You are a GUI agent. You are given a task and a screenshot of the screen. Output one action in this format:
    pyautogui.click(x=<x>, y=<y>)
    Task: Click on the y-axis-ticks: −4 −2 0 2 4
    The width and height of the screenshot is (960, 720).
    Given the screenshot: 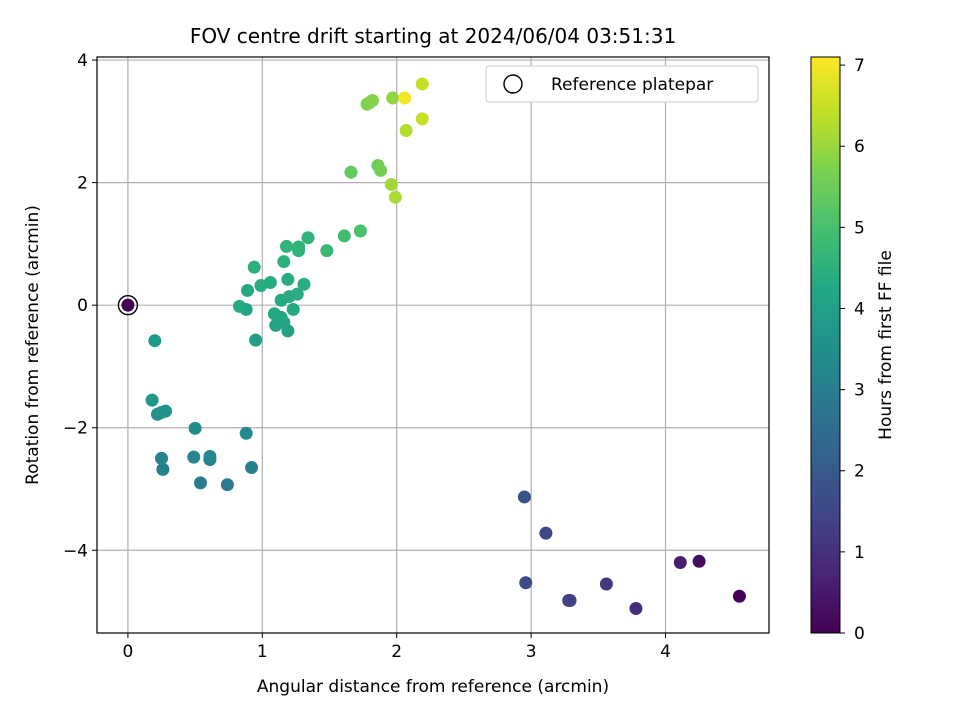 What is the action you would take?
    pyautogui.click(x=80, y=306)
    